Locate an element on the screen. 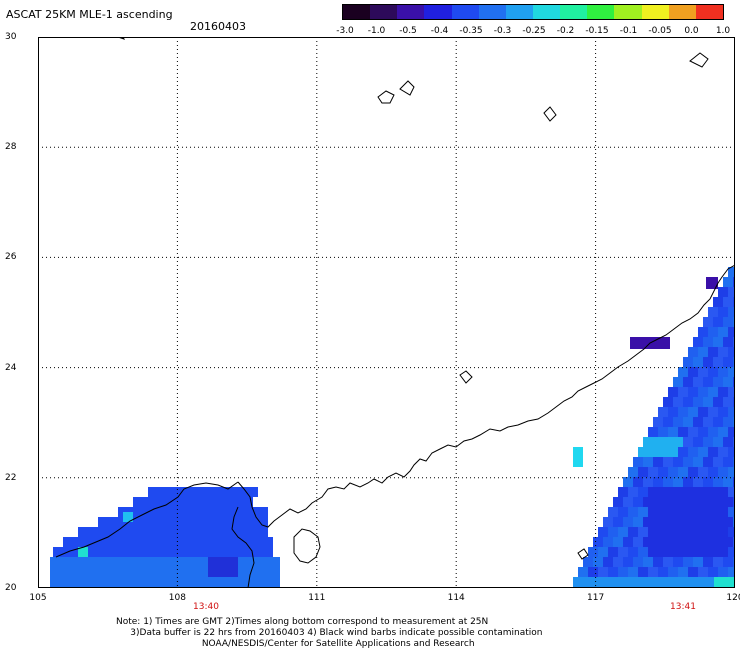 Image resolution: width=740 pixels, height=650 pixels. latitude-label: 24 is located at coordinates (11, 367).